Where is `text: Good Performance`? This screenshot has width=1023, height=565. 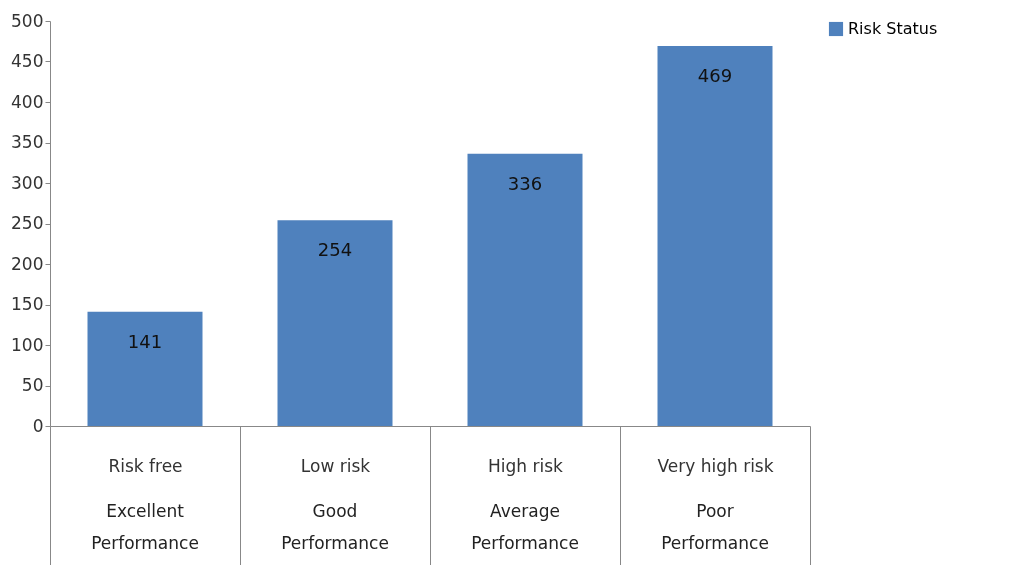 text: Good Performance is located at coordinates (335, 527).